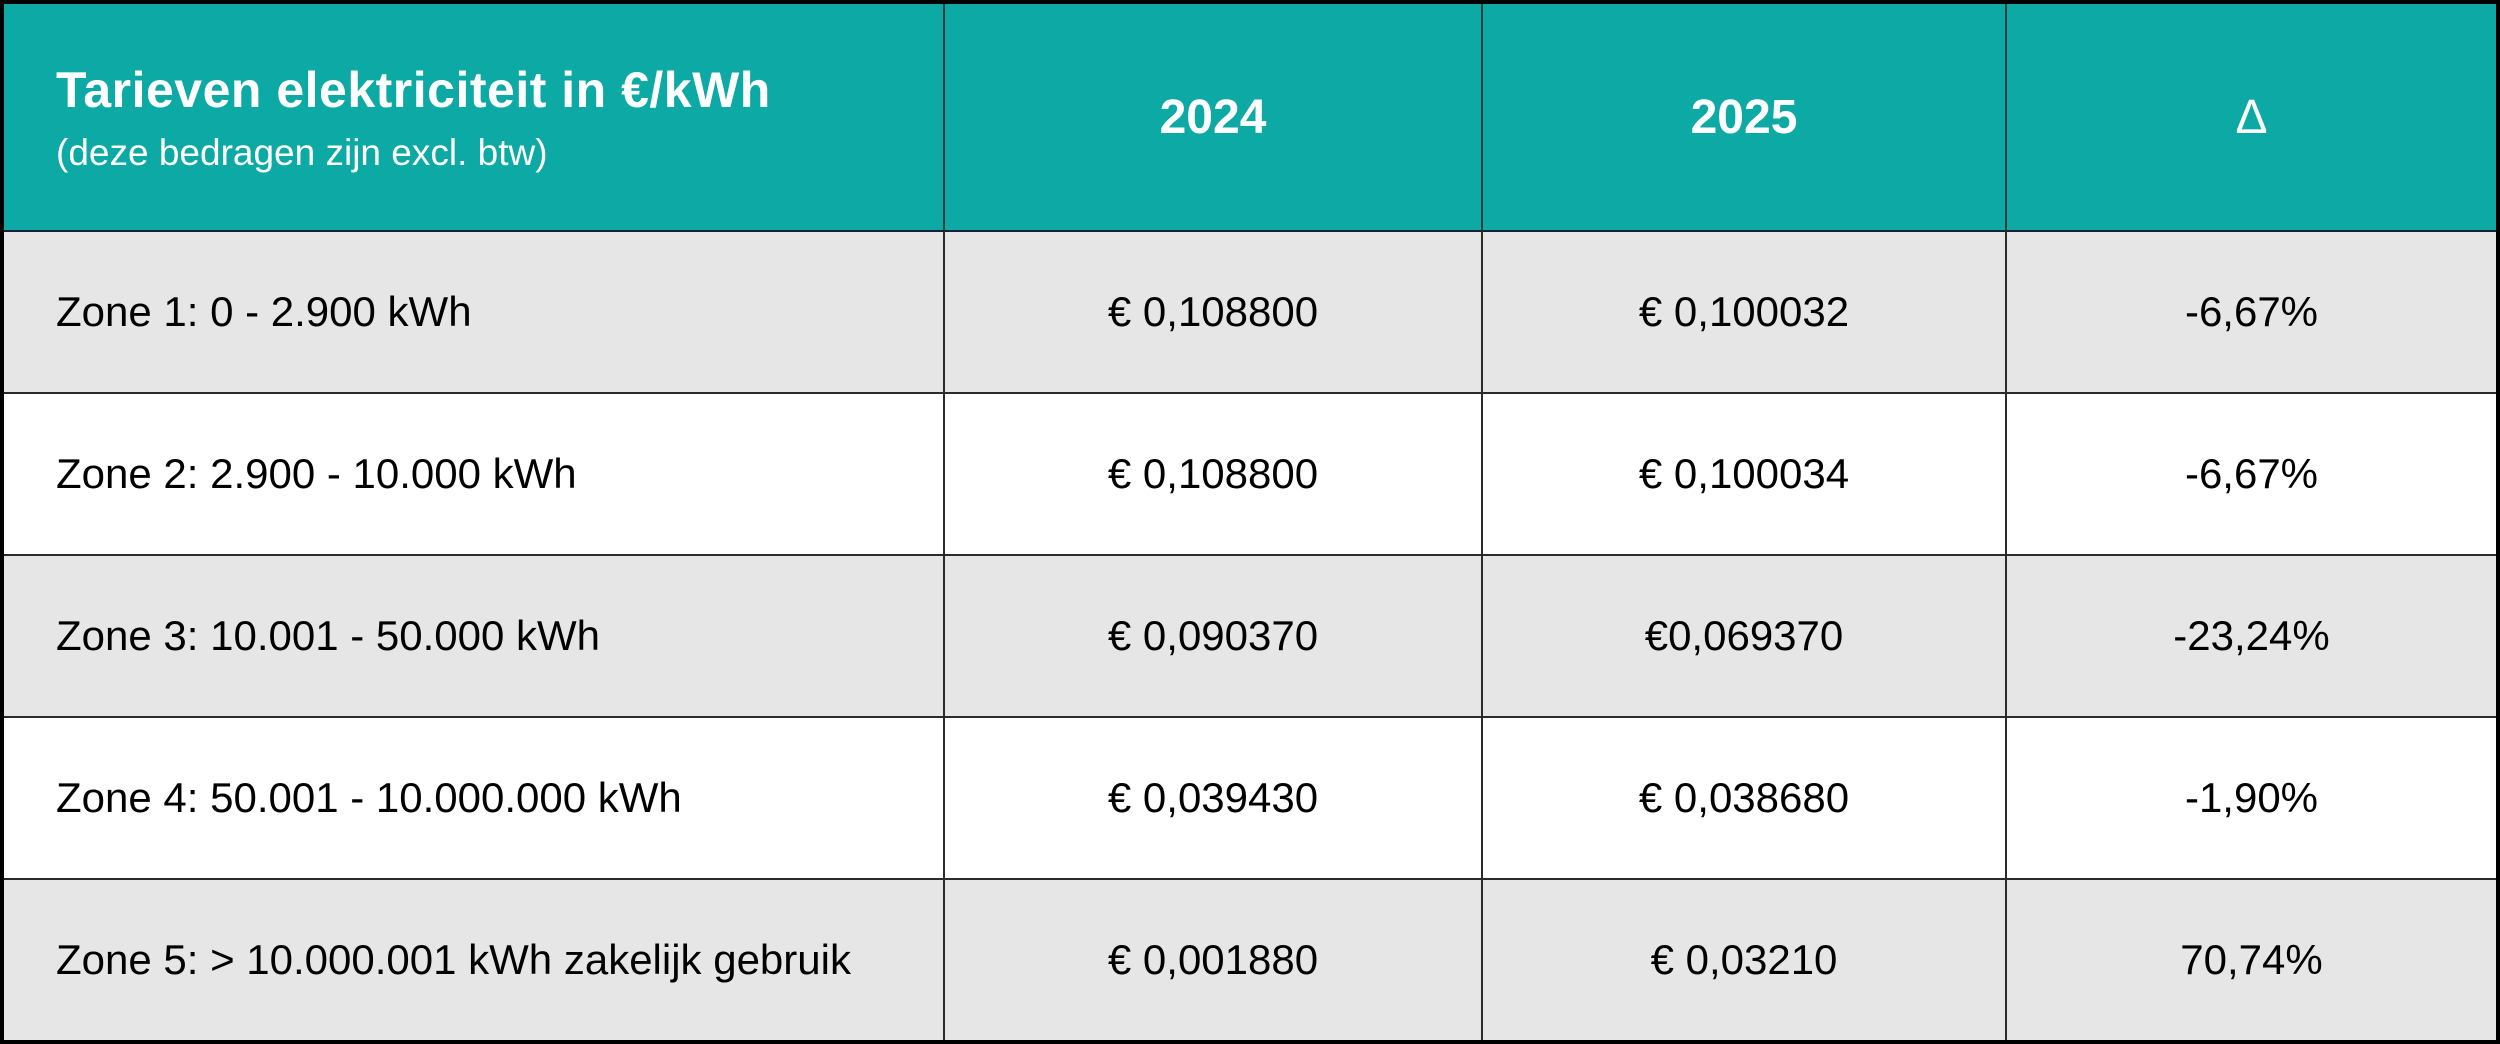 The height and width of the screenshot is (1044, 2500). Describe the element at coordinates (474, 799) in the screenshot. I see `zone-cell-row4: Zone 4: 50.001 - 10.000.000 kWh` at that location.